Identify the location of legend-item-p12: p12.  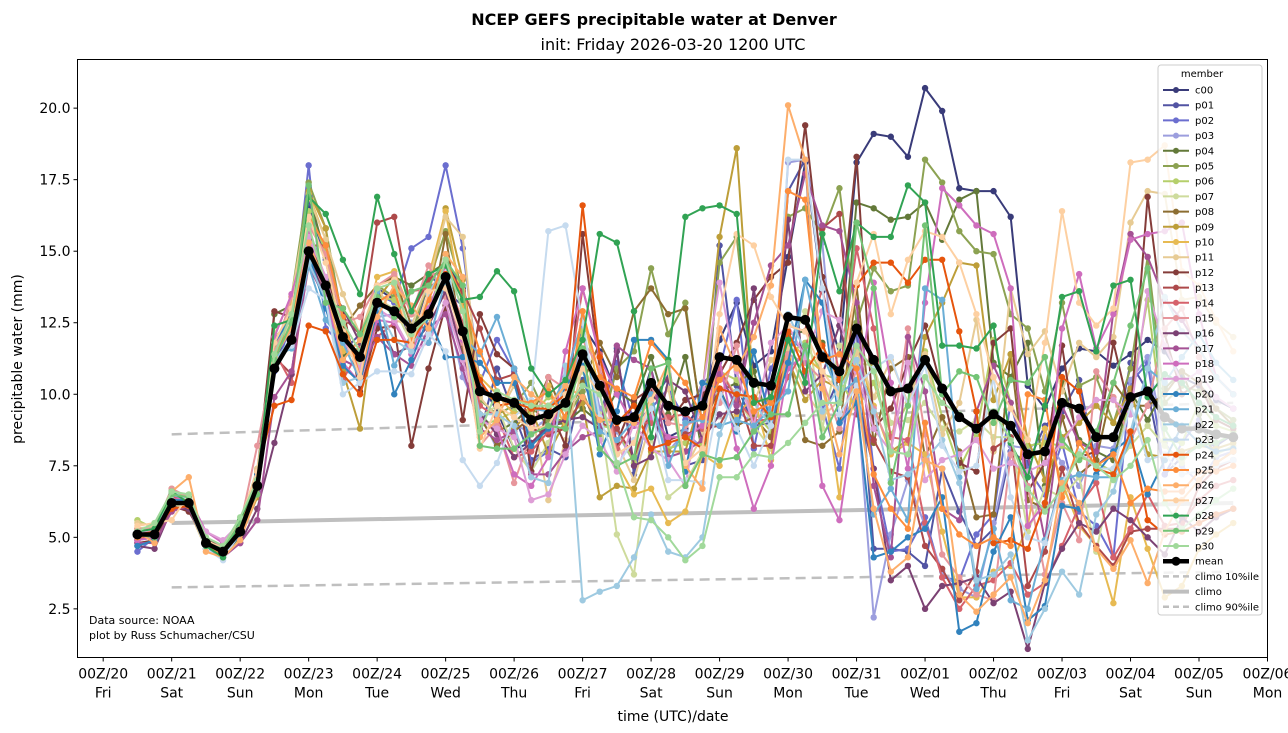
(1188, 273).